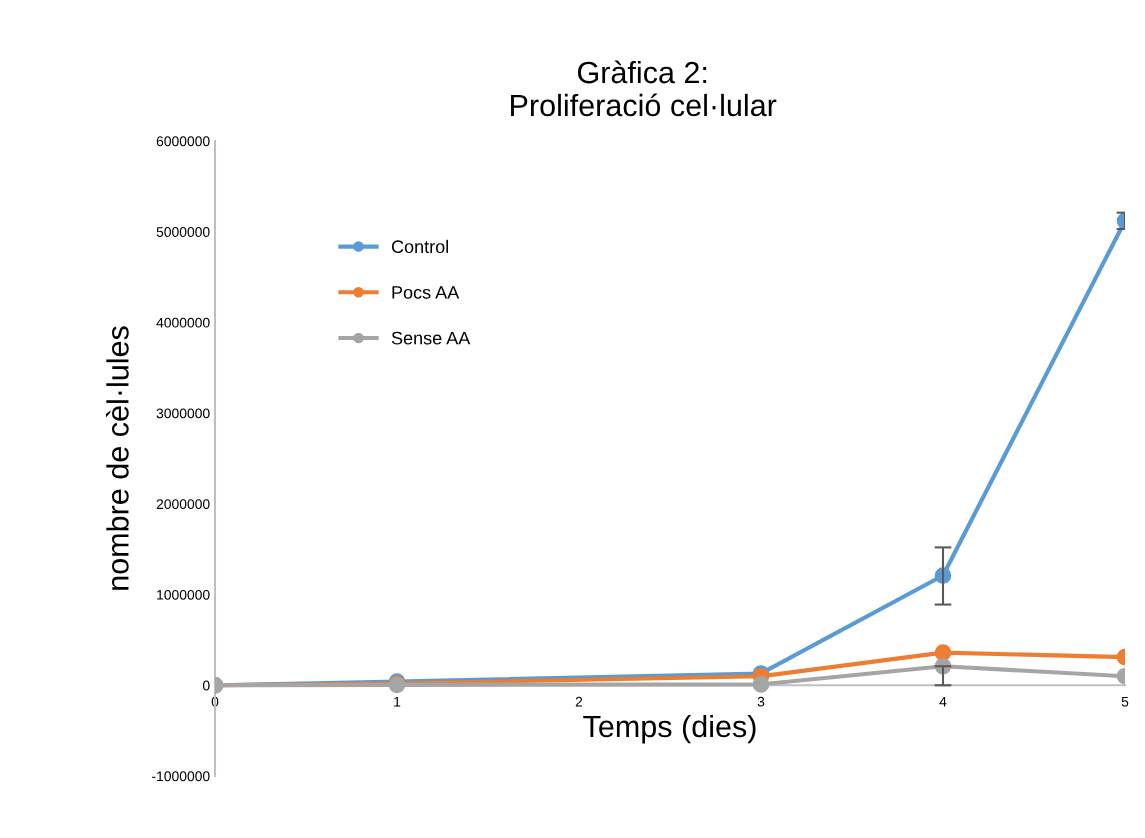 The height and width of the screenshot is (838, 1145). What do you see at coordinates (644, 88) in the screenshot?
I see `chart-title: Gràfica 2: Proliferació cel·lular` at bounding box center [644, 88].